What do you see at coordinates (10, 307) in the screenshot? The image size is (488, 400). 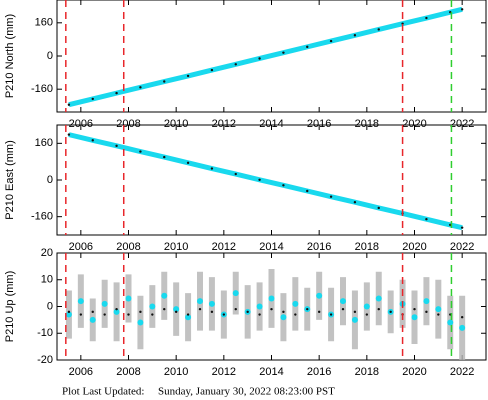 I see `y-axis-label: P210 Up (mm)` at bounding box center [10, 307].